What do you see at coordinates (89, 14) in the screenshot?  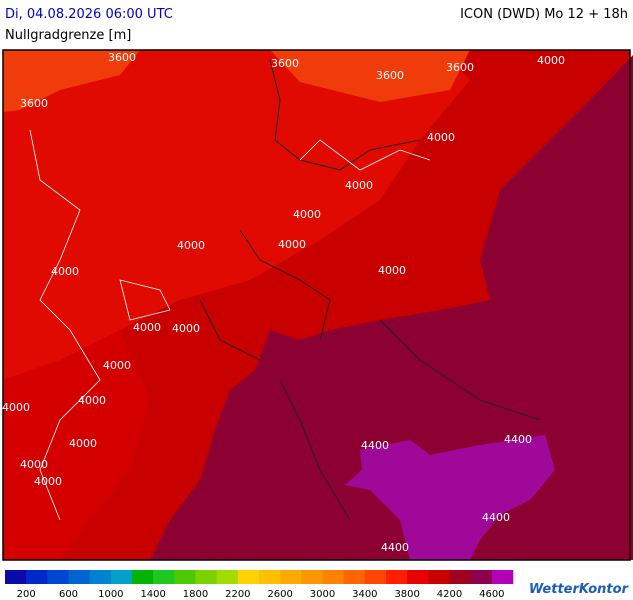 I see `datetime: Di, 04.08.2026 06:00 UTC` at bounding box center [89, 14].